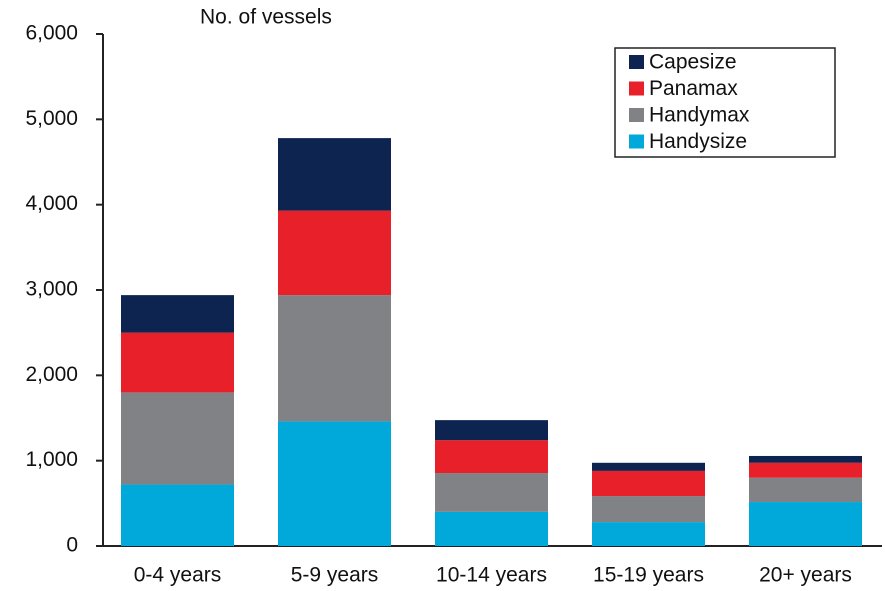 The width and height of the screenshot is (885, 591). I want to click on legend-label: Handysize, so click(698, 141).